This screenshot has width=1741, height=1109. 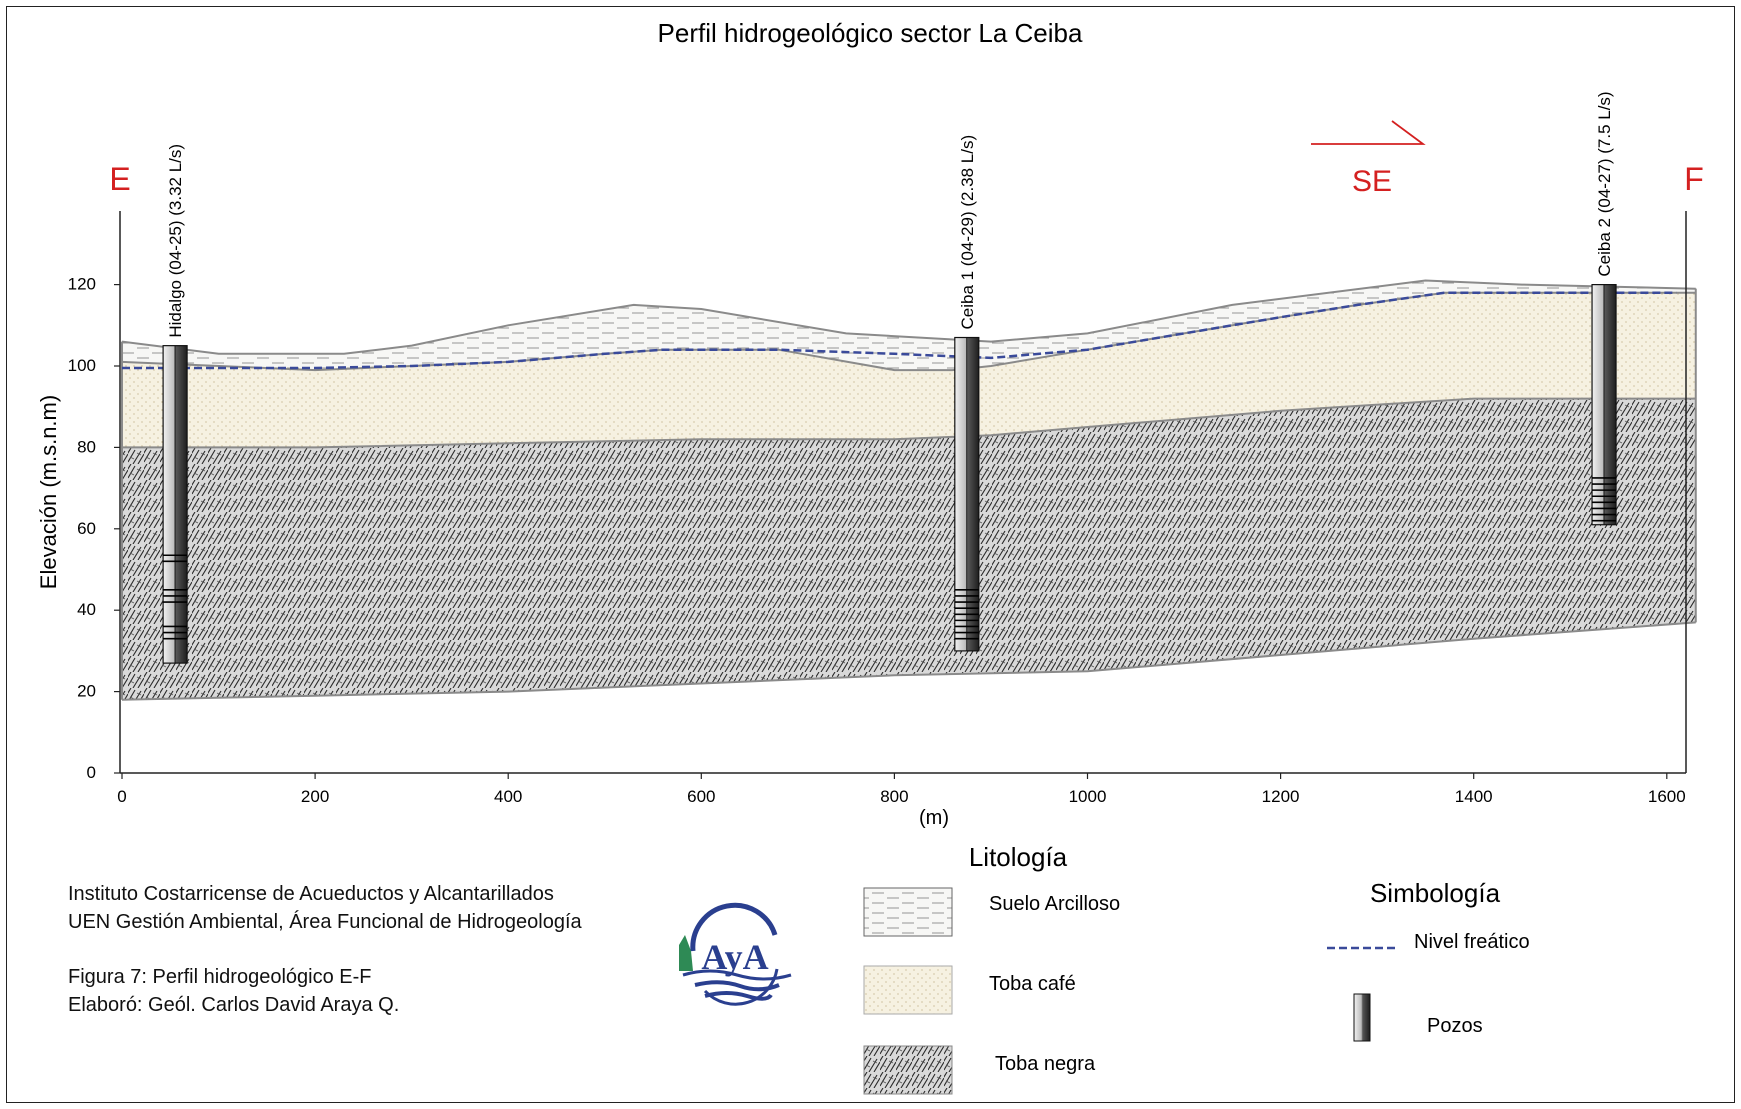 What do you see at coordinates (1604, 183) in the screenshot?
I see `well-label: Ceiba 2 (04-27) (7.5 L/s)` at bounding box center [1604, 183].